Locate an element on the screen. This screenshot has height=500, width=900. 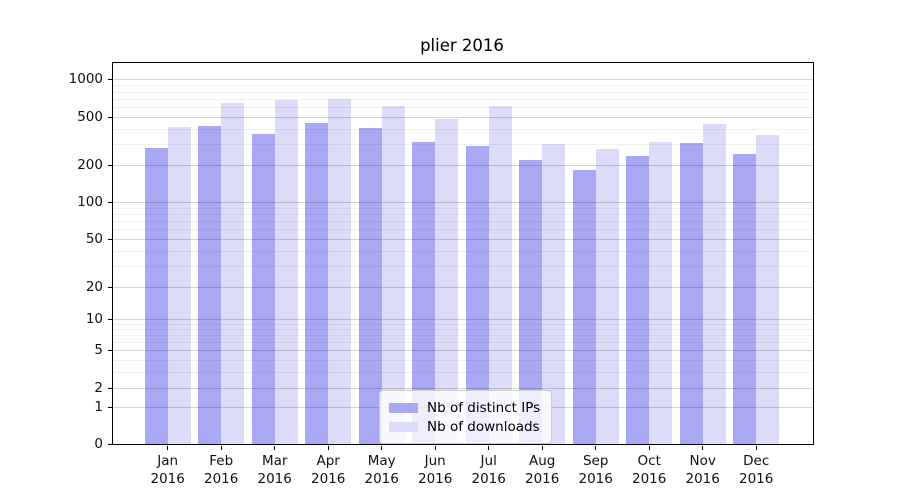
x-tick-label: Apr 2016 is located at coordinates (328, 470).